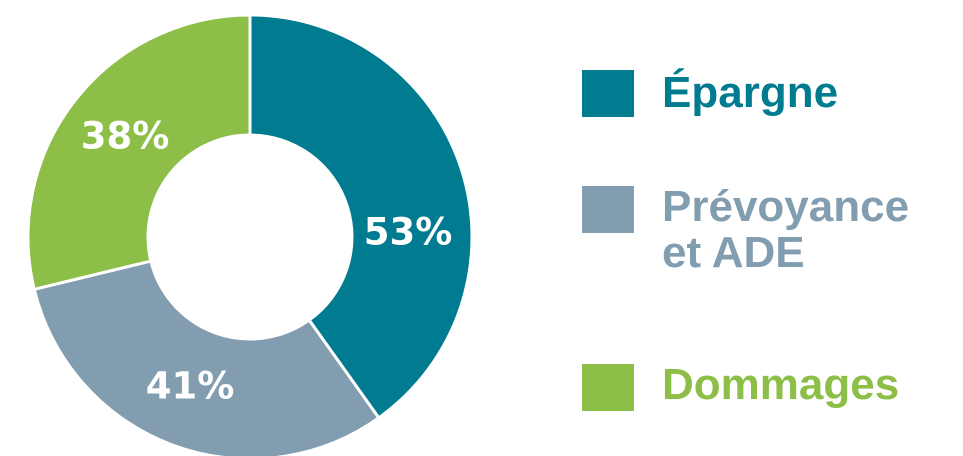 This screenshot has height=456, width=963. What do you see at coordinates (733, 252) in the screenshot?
I see `legend-label-prevoyance-line2: et ADE` at bounding box center [733, 252].